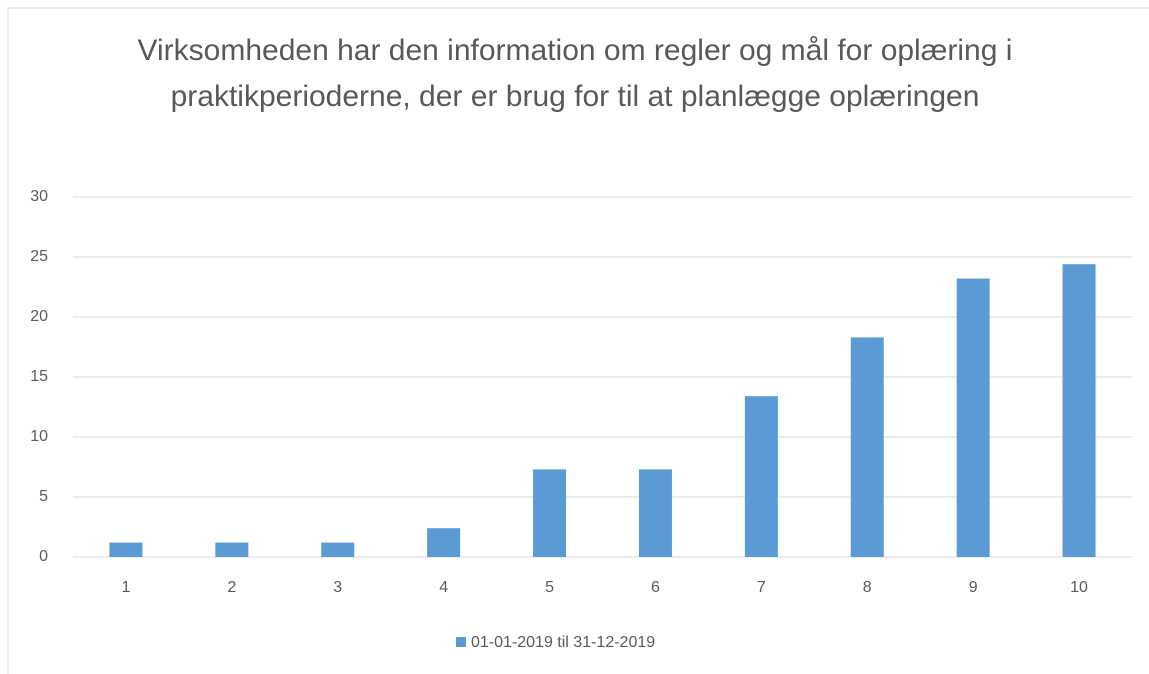 The image size is (1149, 674). I want to click on x-tick-label: 2, so click(231, 587).